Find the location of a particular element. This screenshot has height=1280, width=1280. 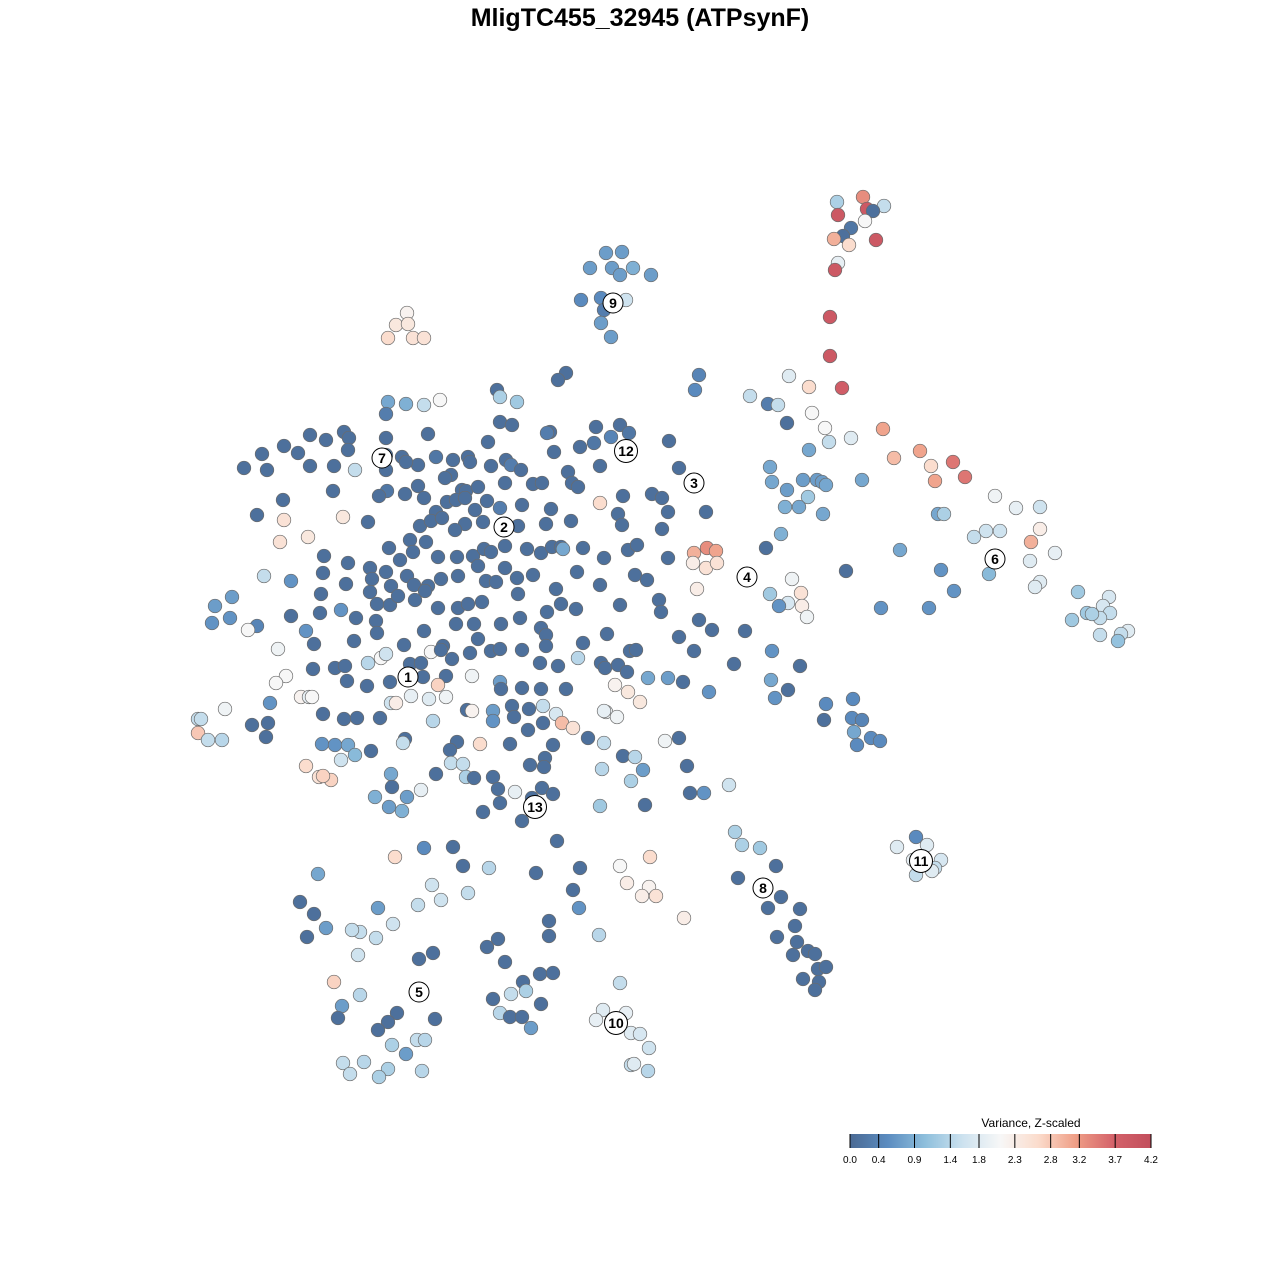

cluster-label-5: 5 is located at coordinates (419, 992).